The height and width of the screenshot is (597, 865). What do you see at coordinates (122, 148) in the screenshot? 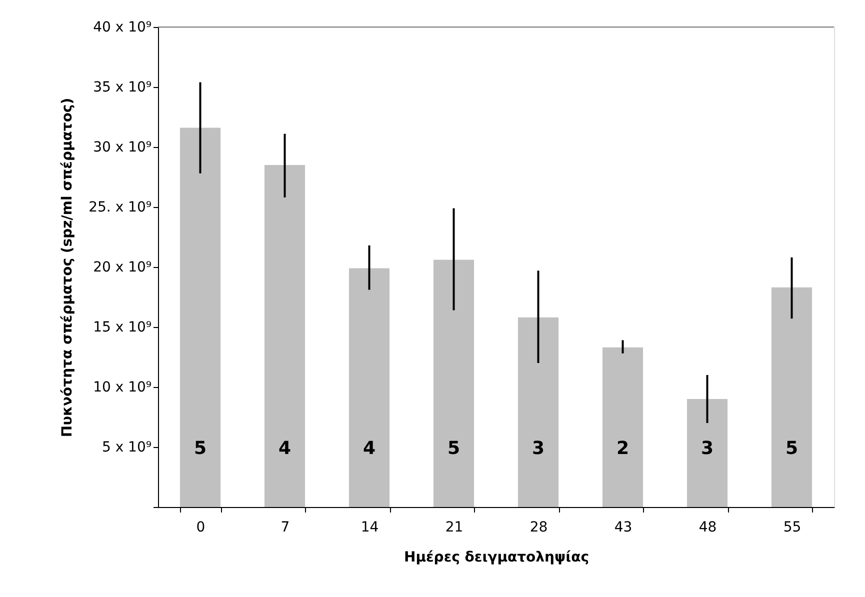
I see `y-tick-label: 30 x 10⁹` at bounding box center [122, 148].